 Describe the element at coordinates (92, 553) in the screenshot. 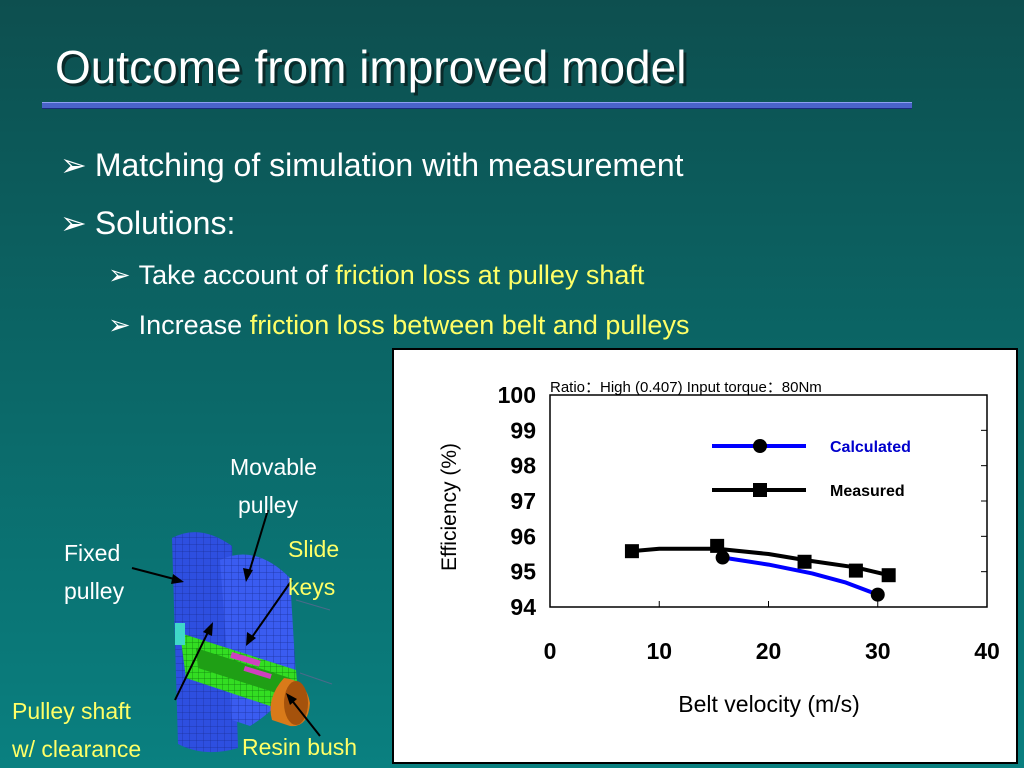

I see `label-line: Fixed` at that location.